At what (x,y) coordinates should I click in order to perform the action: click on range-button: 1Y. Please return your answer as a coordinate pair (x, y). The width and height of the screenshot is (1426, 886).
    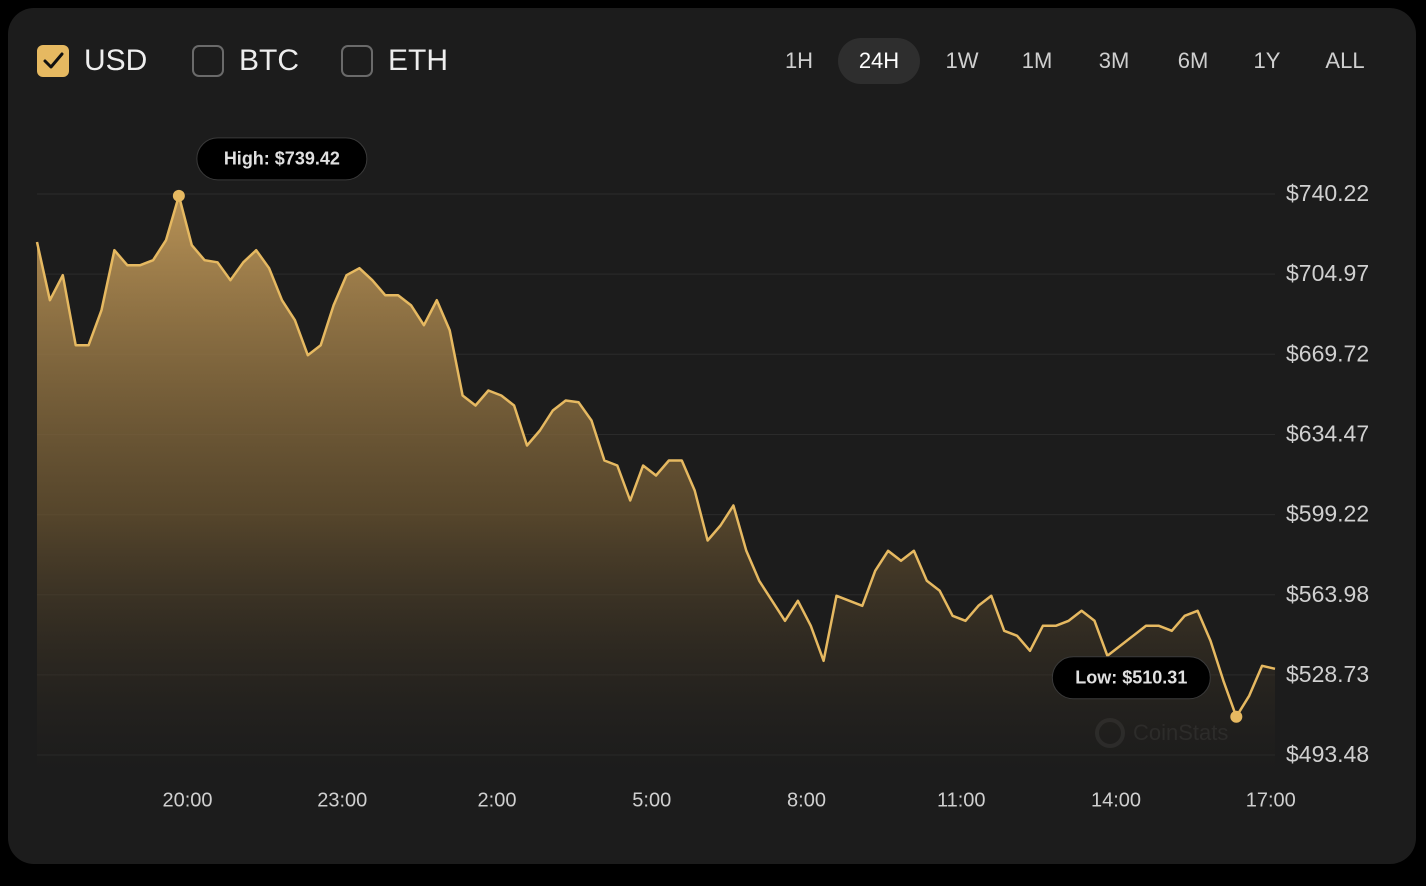
    Looking at the image, I should click on (1267, 60).